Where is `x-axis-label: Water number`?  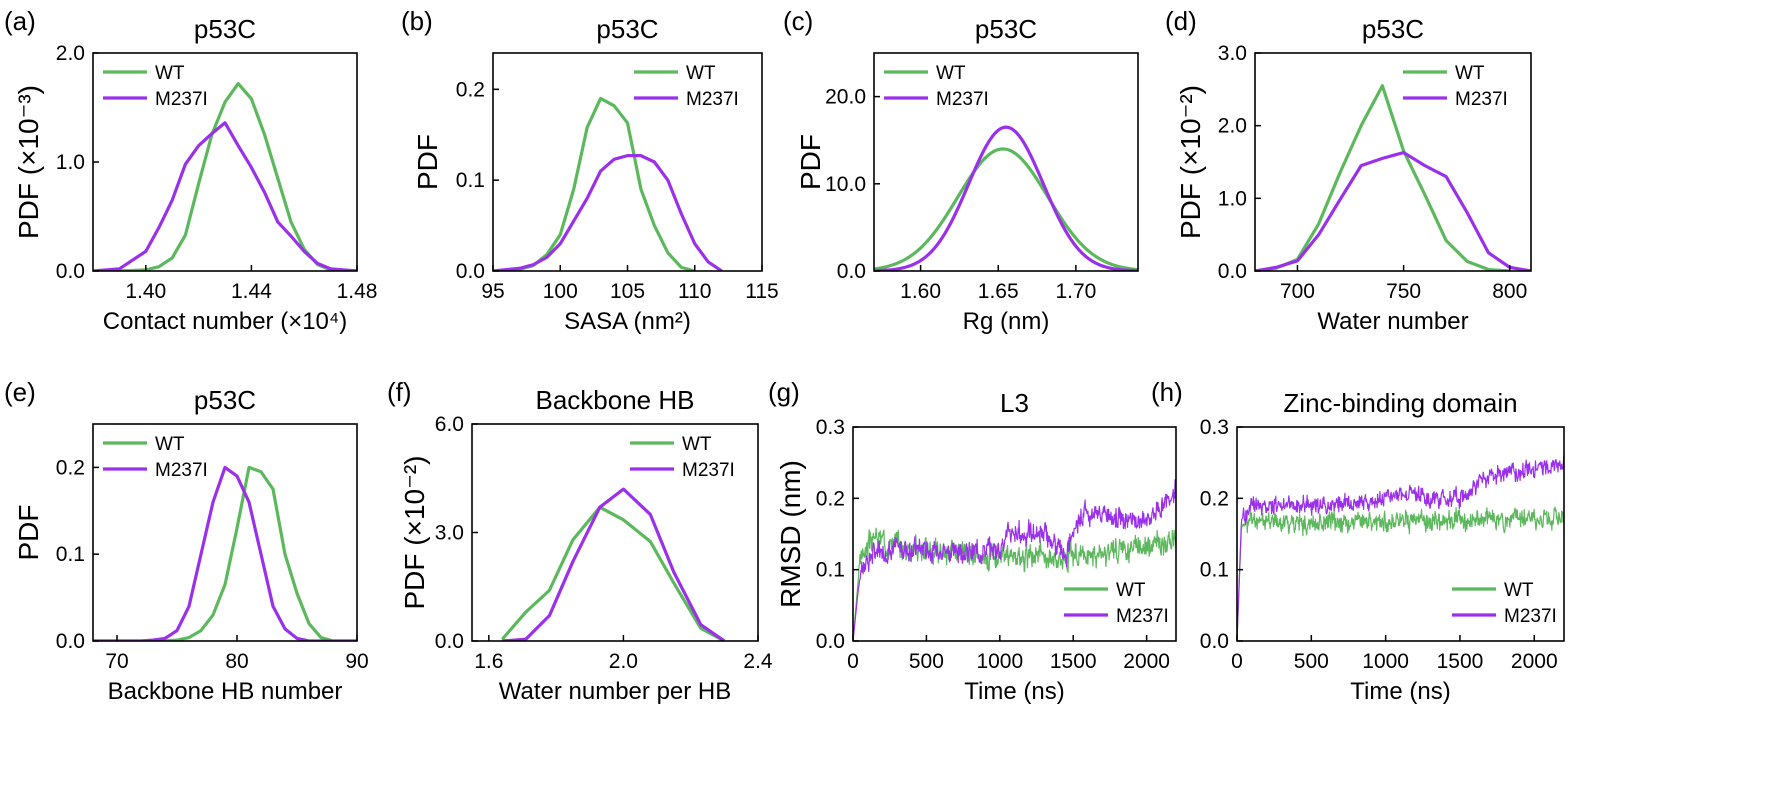
x-axis-label: Water number is located at coordinates (1392, 321).